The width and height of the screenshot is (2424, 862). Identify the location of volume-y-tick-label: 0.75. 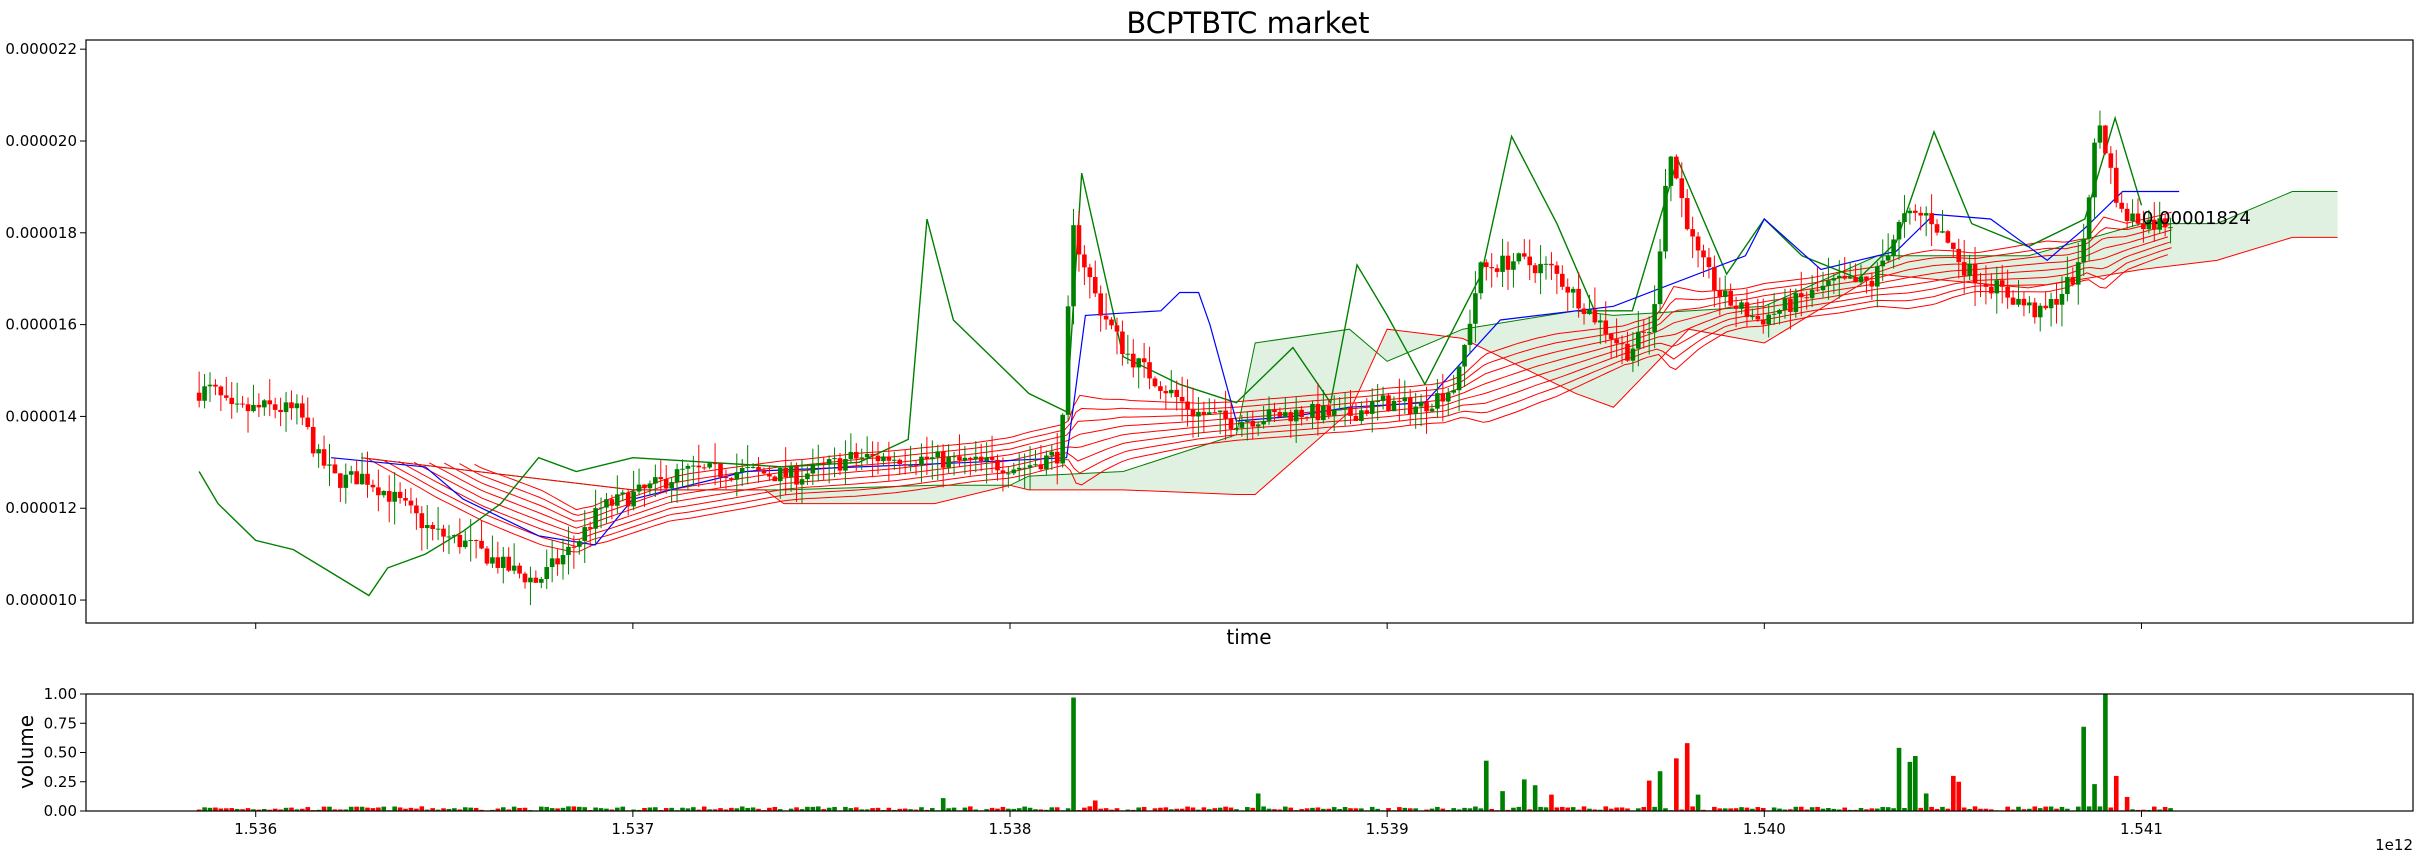
(60, 723).